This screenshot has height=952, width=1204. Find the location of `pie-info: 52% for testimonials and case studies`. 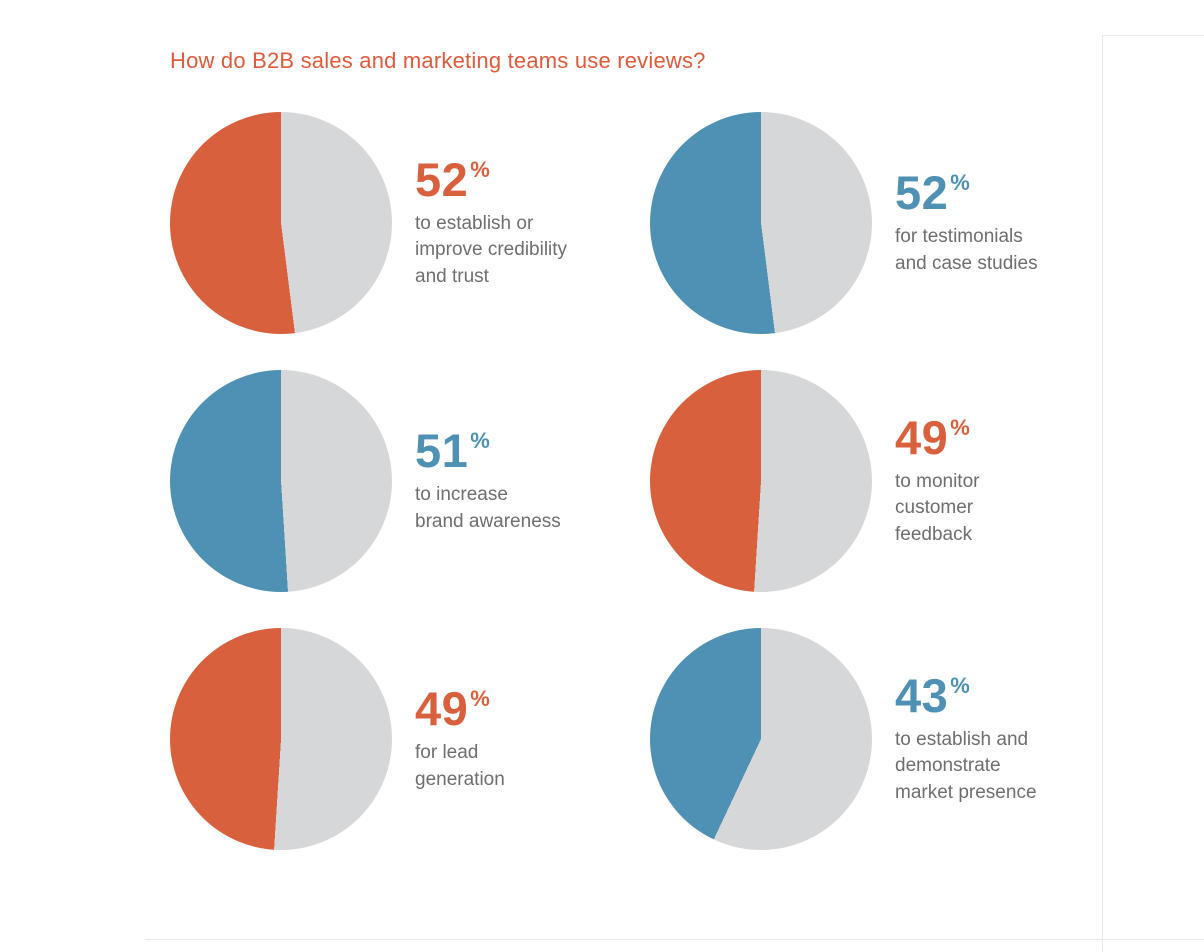

pie-info: 52% for testimonials and case studies is located at coordinates (1001, 222).